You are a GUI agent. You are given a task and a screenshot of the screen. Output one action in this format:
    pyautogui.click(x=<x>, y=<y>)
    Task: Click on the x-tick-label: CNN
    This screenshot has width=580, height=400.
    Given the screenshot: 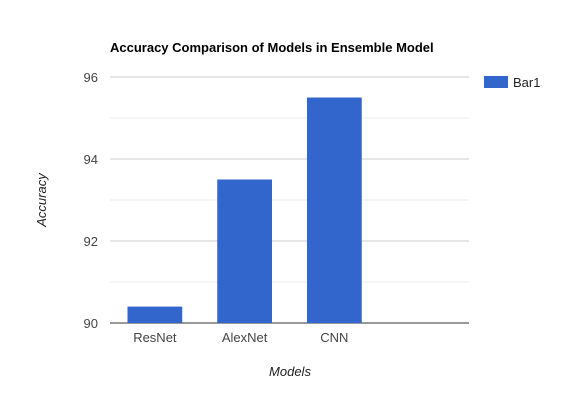 What is the action you would take?
    pyautogui.click(x=334, y=337)
    